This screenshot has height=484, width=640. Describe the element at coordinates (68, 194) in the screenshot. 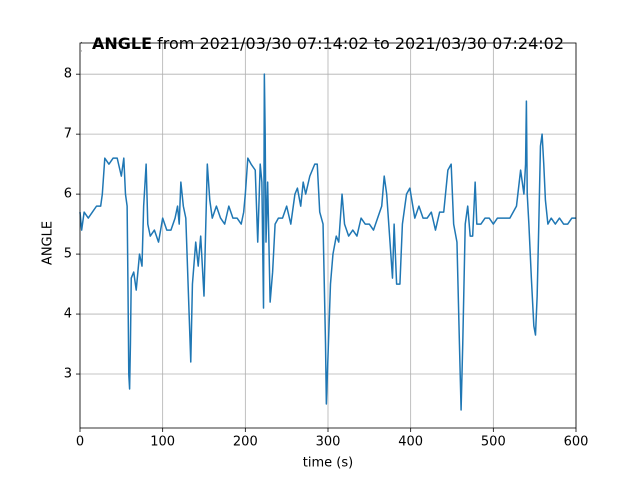

I see `y-tick-label: 6` at that location.